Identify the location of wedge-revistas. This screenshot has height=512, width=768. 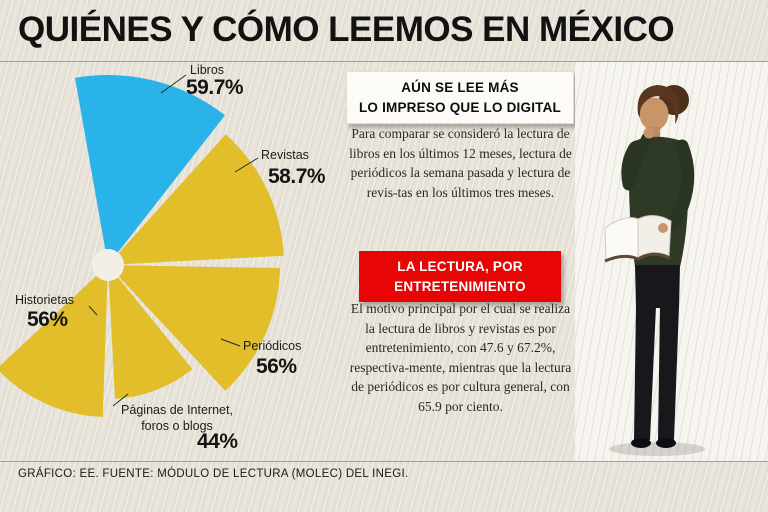
(196, 199).